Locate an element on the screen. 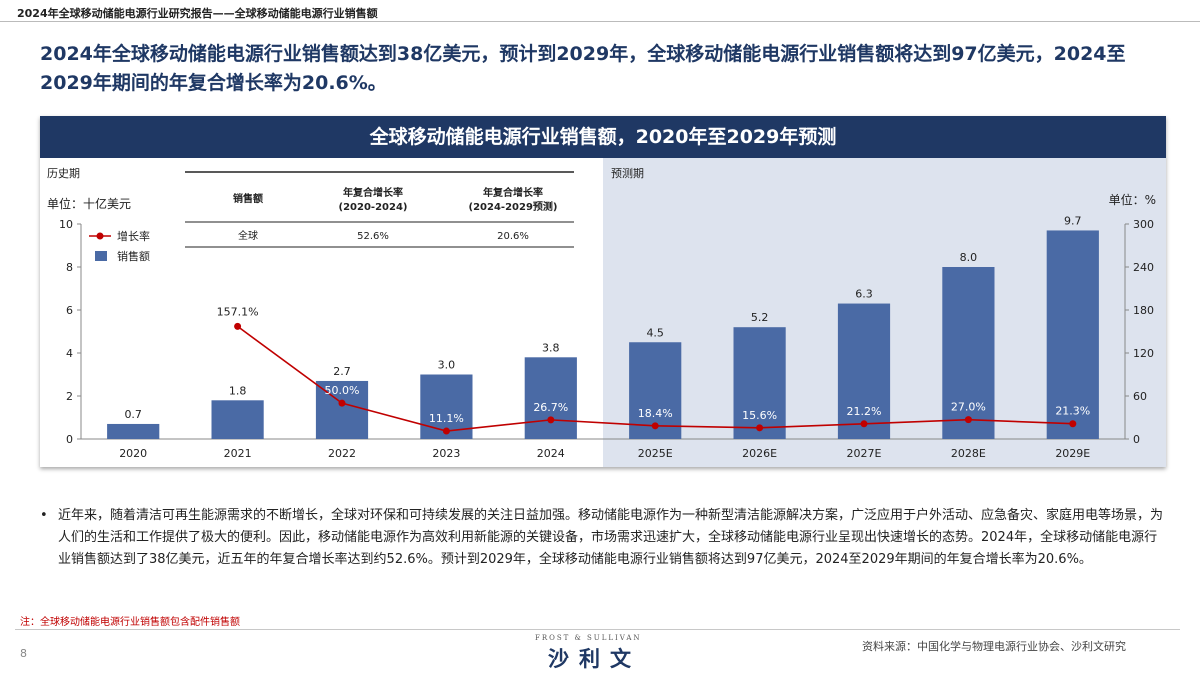  right-tick-label: 0 is located at coordinates (1136, 439).